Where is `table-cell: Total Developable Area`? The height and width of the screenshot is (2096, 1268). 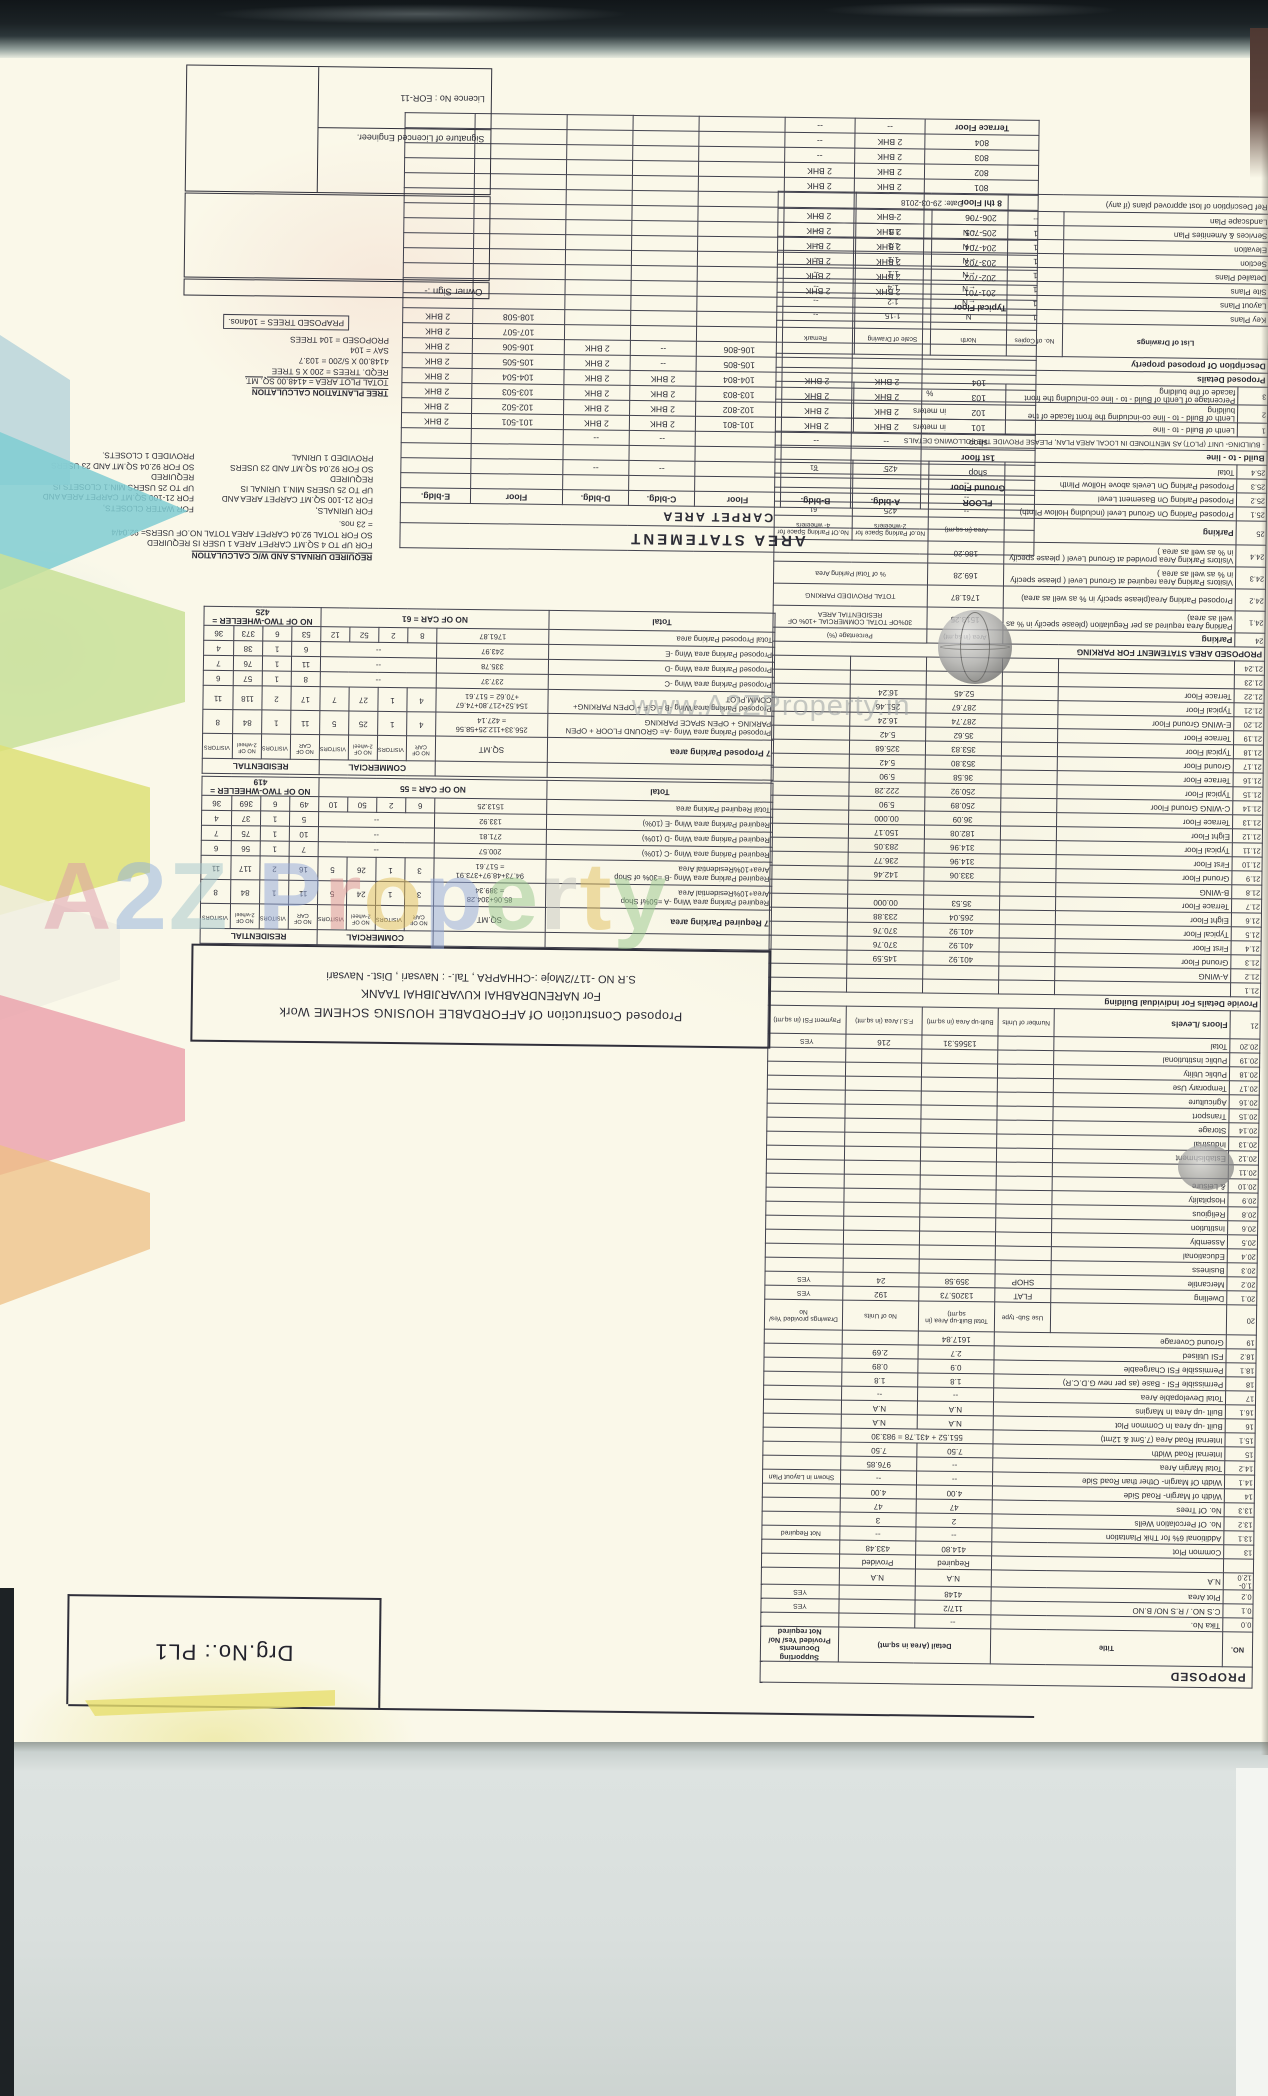
table-cell: Total Developable Area is located at coordinates (1109, 1397).